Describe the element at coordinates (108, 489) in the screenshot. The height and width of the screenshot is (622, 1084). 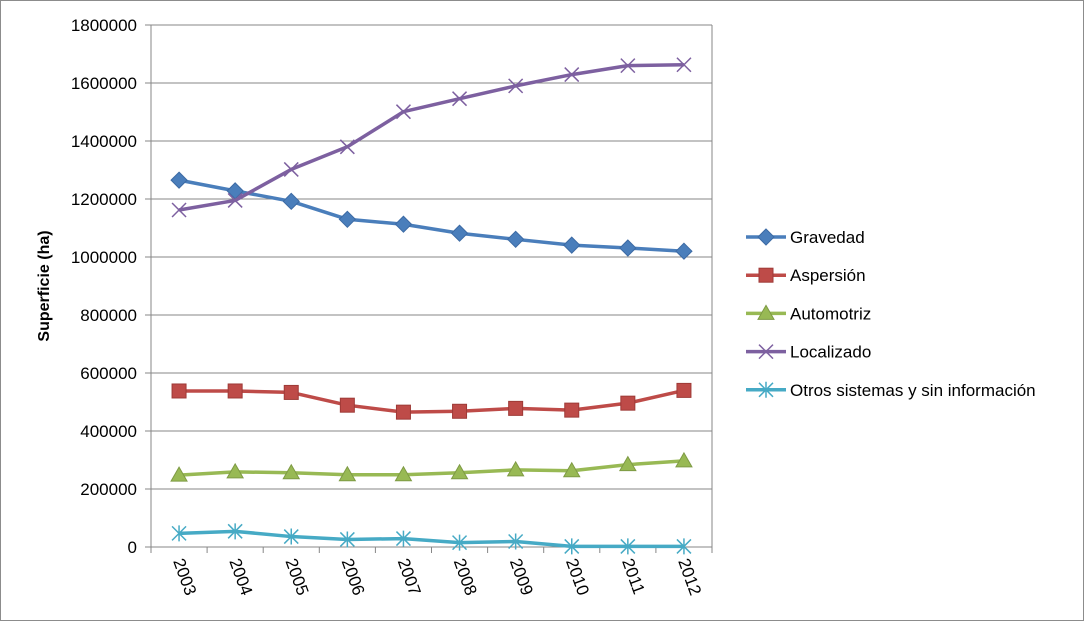
I see `y-tick-label: 200000` at that location.